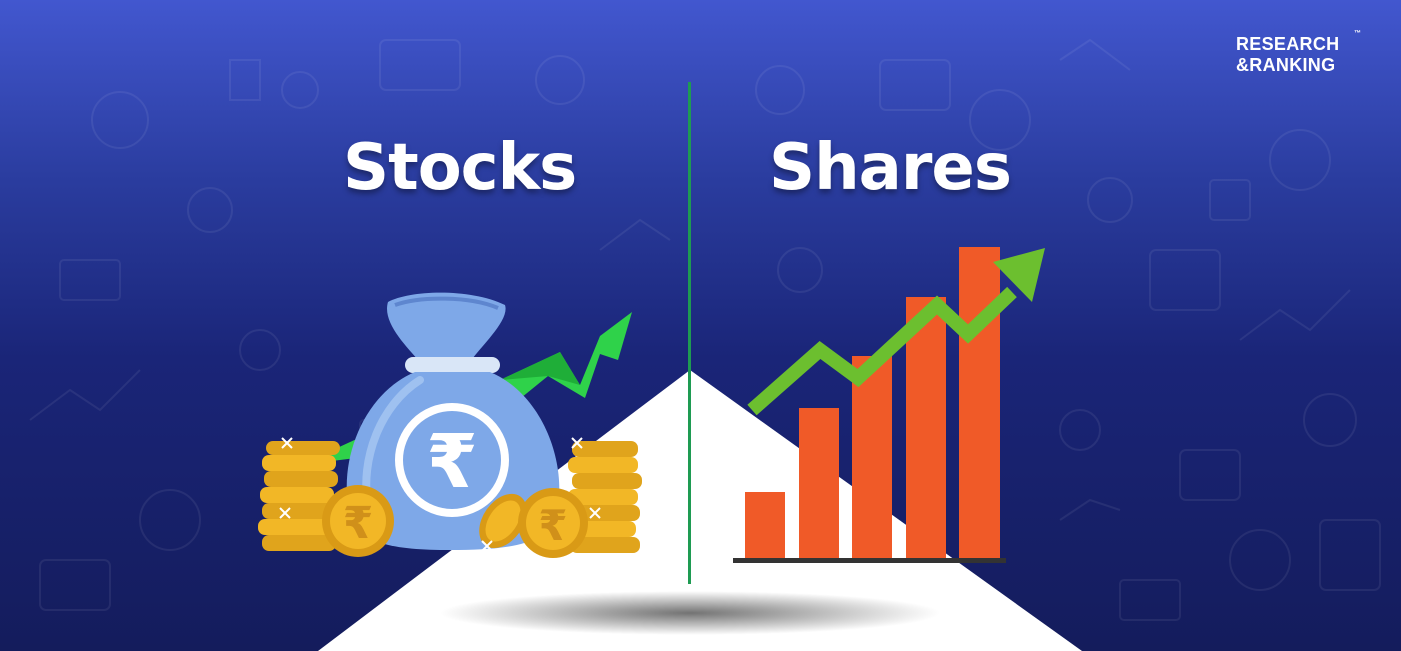 This screenshot has height=651, width=1401. I want to click on bar-chart-icon, so click(869, 405).